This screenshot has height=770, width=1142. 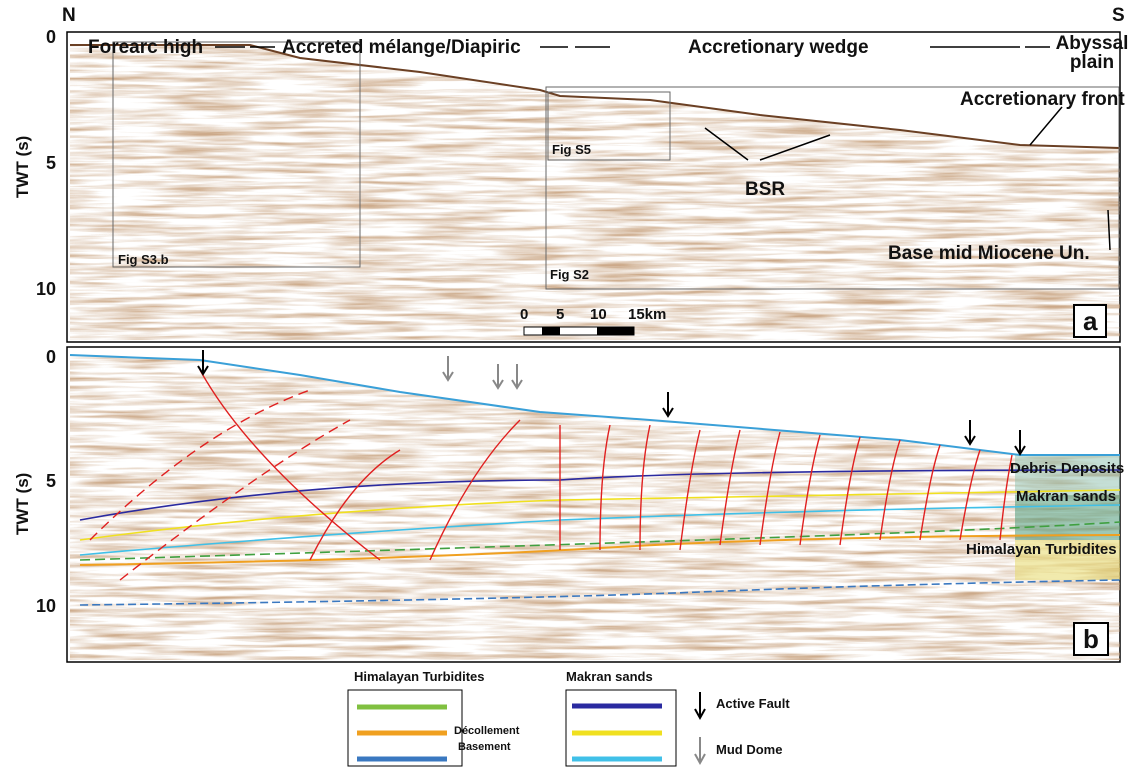 I want to click on annotation: BSR, so click(x=765, y=189).